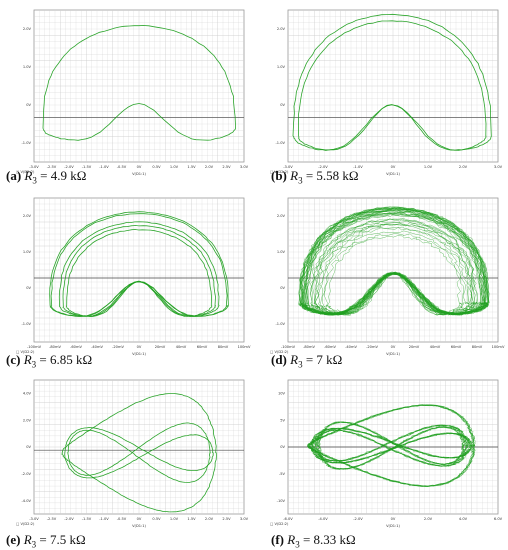  Describe the element at coordinates (282, 420) in the screenshot. I see `y-tick-label: 5V` at that location.